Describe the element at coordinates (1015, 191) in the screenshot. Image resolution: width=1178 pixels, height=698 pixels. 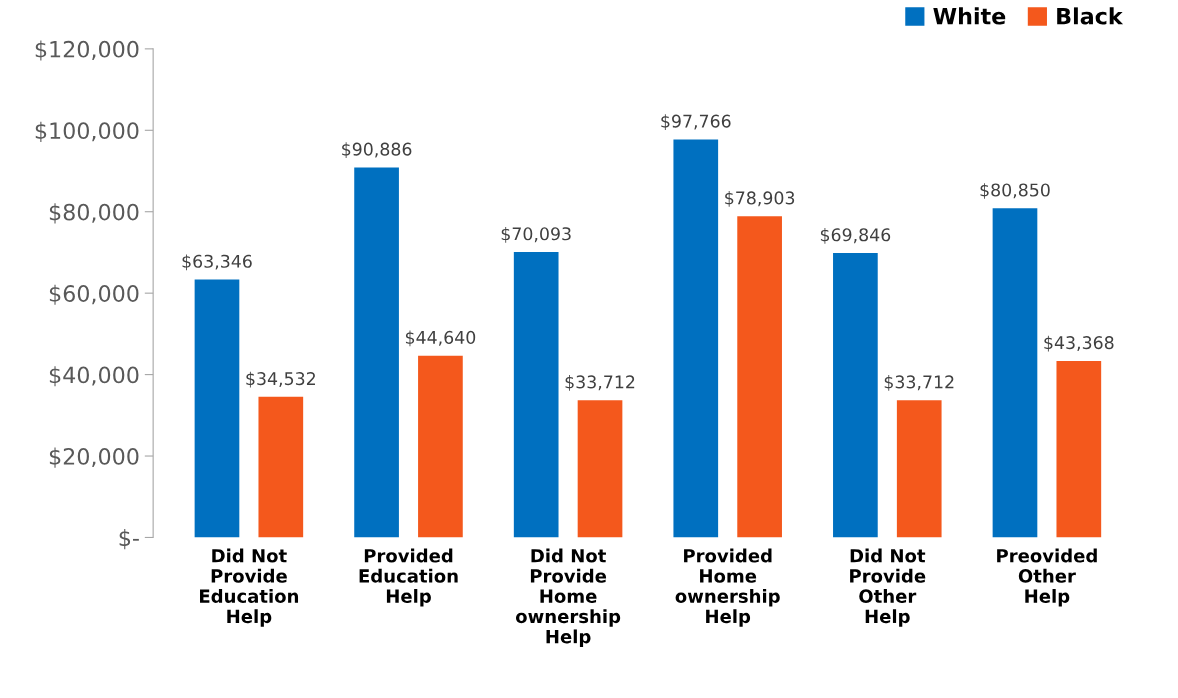
I see `data-label: $80,850` at that location.